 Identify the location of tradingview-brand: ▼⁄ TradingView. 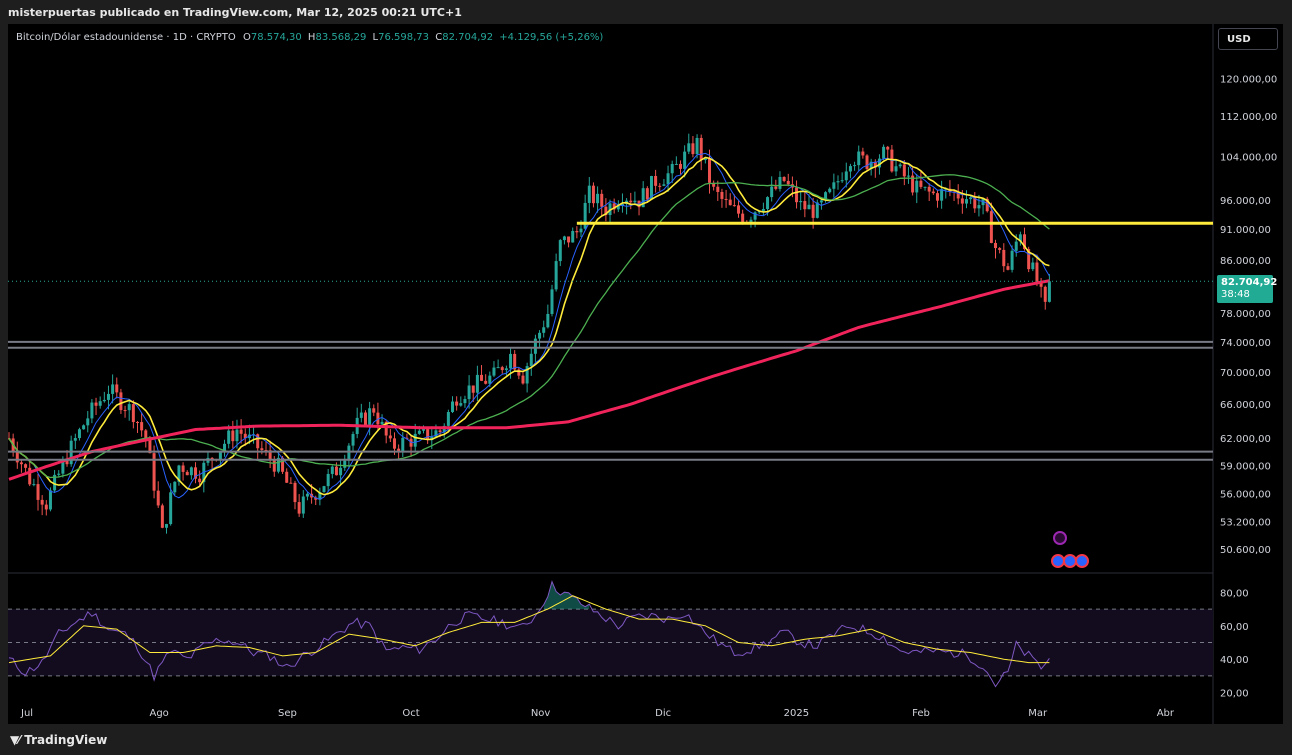
(58, 740).